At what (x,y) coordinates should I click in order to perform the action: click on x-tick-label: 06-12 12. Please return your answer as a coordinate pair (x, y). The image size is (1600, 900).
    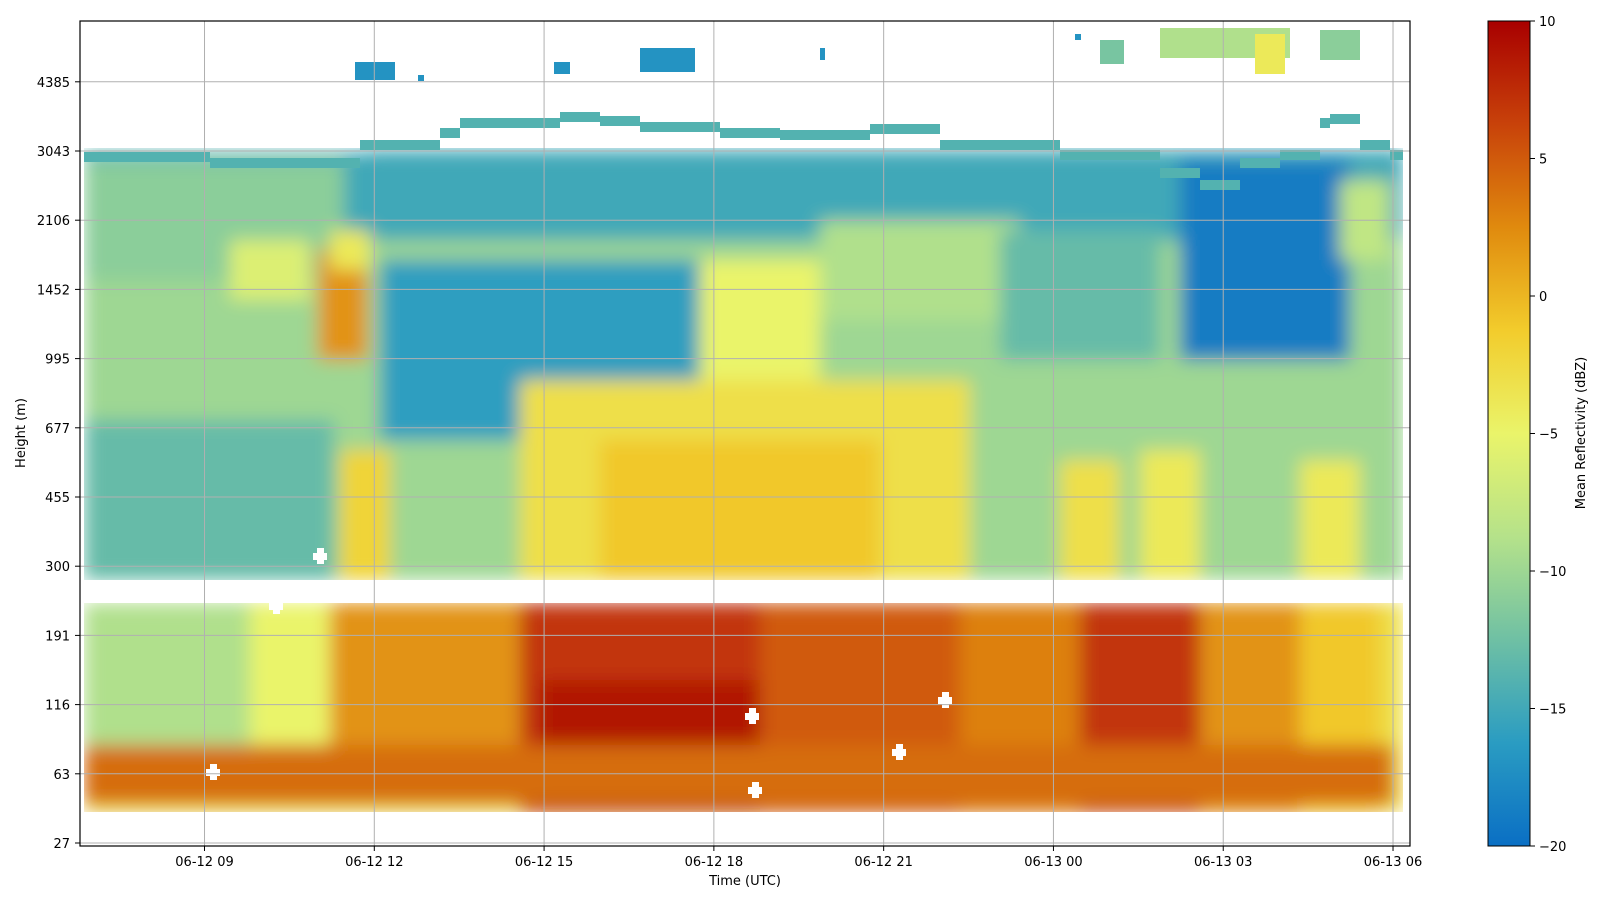
    Looking at the image, I should click on (374, 862).